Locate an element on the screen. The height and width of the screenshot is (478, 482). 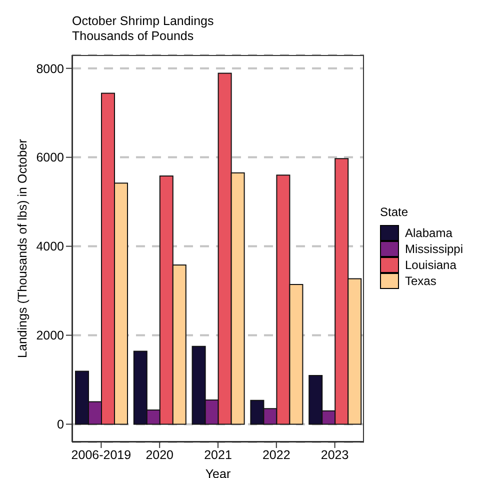
x-tick-label: 2022 is located at coordinates (276, 455).